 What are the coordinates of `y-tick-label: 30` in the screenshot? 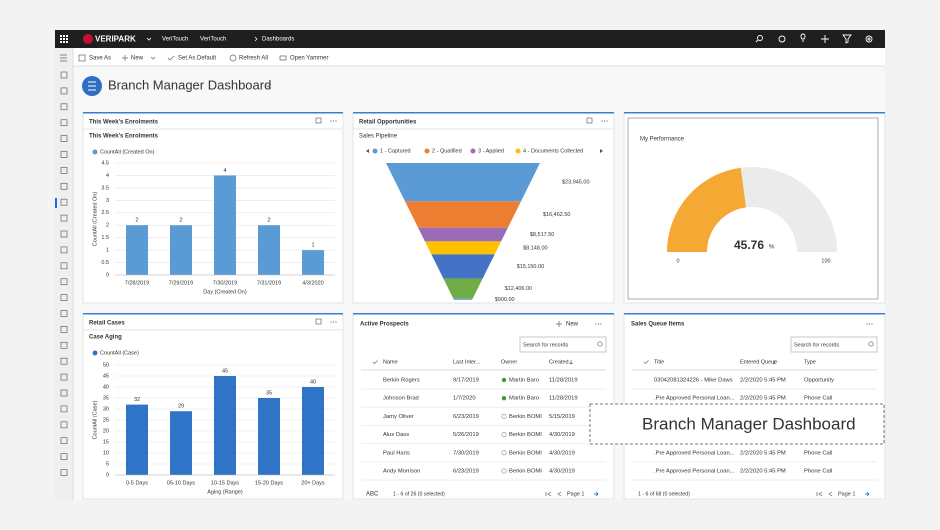 It's located at (106, 409).